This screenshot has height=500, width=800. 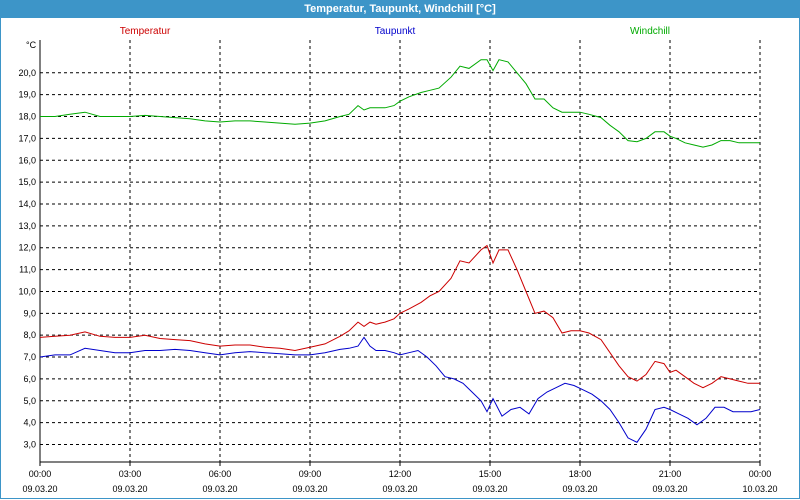 I want to click on x-tick-date-label: 10.03.20, so click(x=759, y=489).